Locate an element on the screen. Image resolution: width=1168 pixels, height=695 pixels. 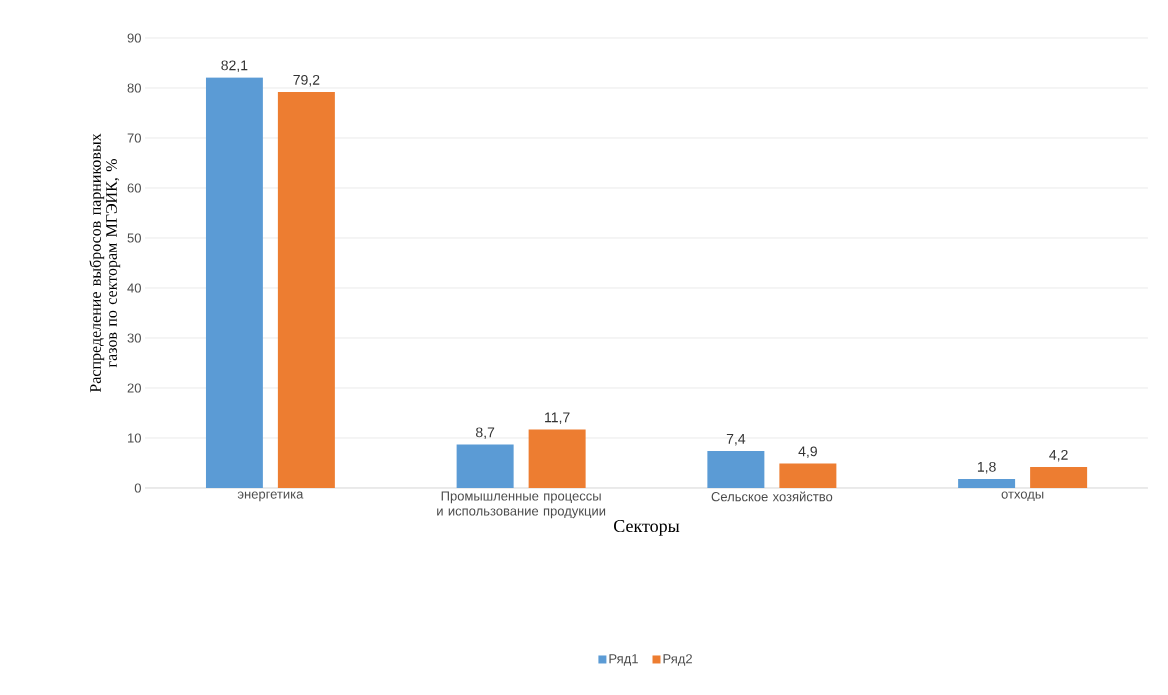
data-label: 4,9 is located at coordinates (807, 452).